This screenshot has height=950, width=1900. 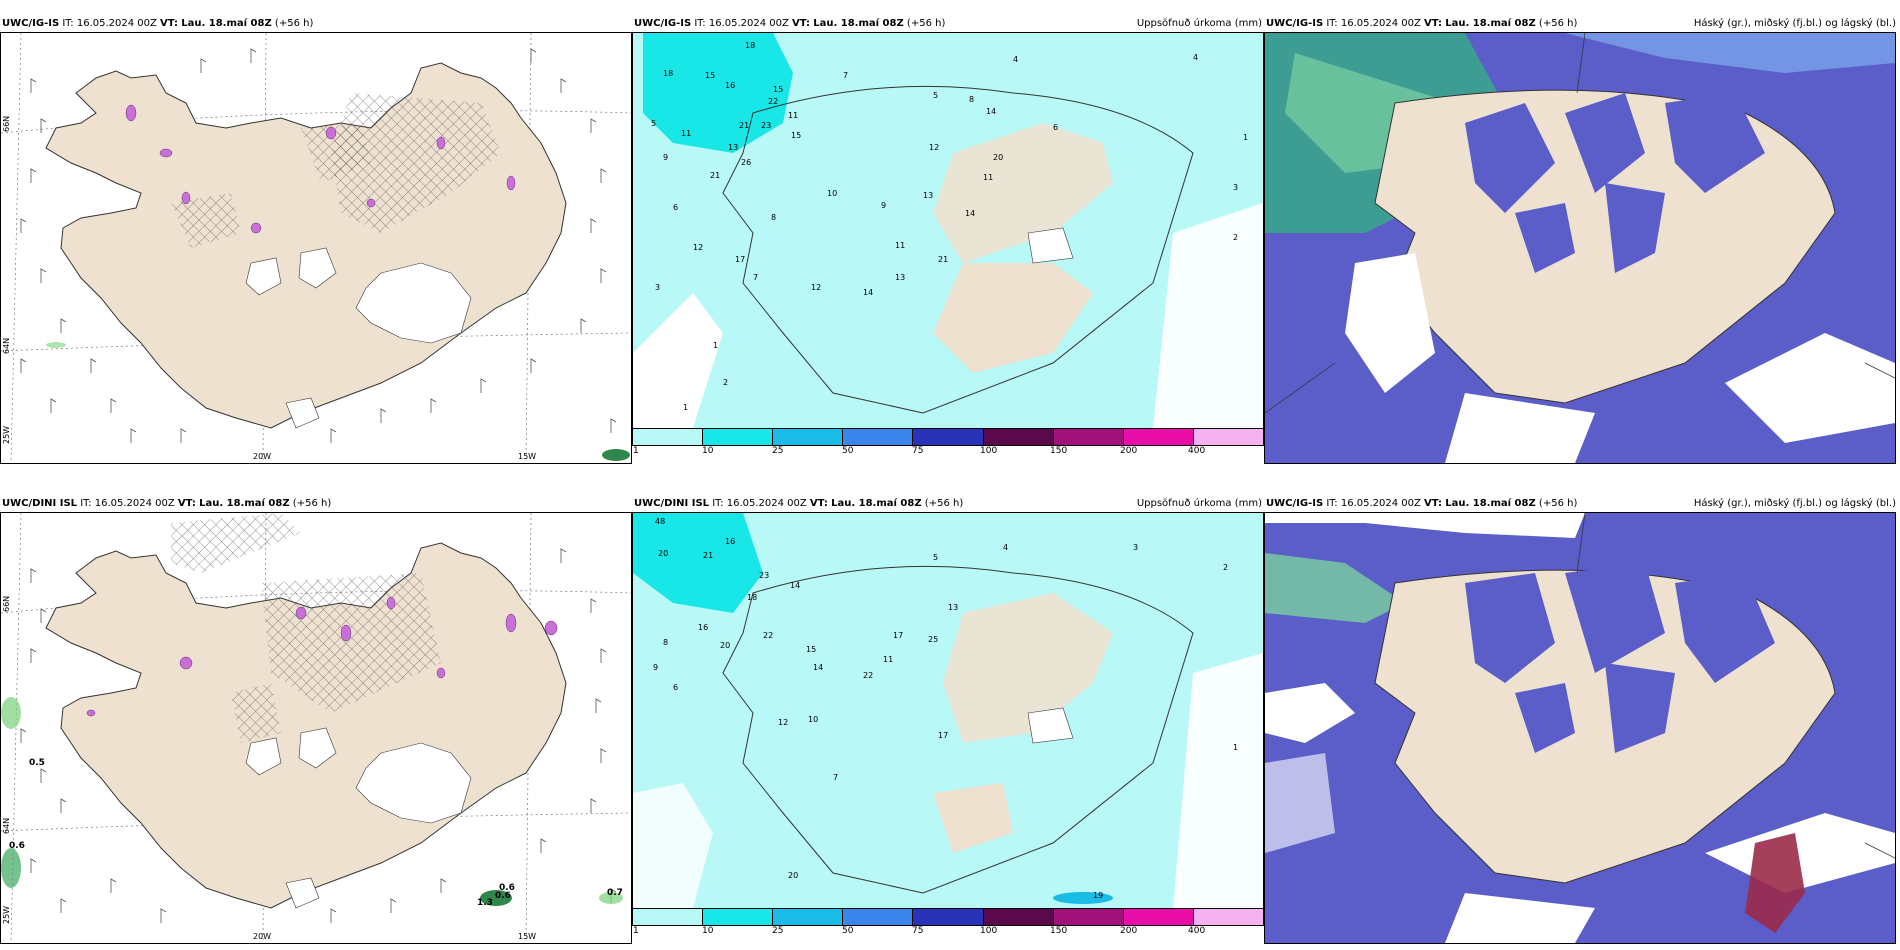 I want to click on wind-value: 0.7, so click(x=615, y=893).